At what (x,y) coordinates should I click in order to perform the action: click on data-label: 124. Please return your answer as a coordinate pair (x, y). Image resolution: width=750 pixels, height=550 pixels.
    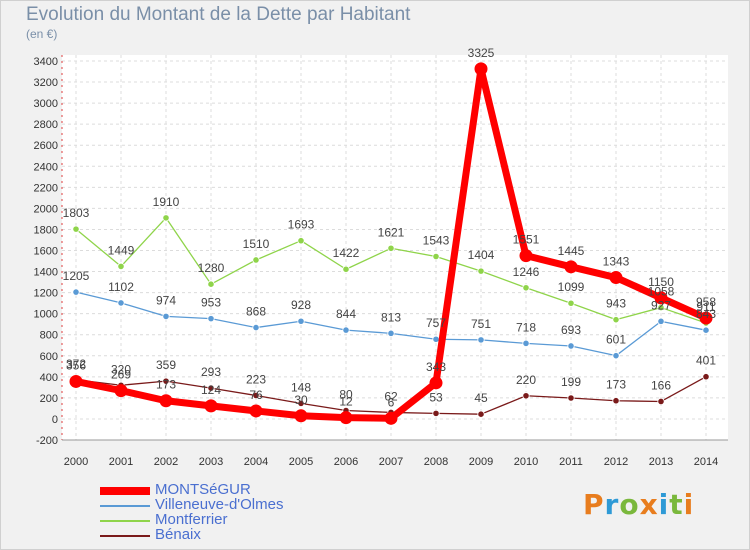
    Looking at the image, I should click on (211, 390).